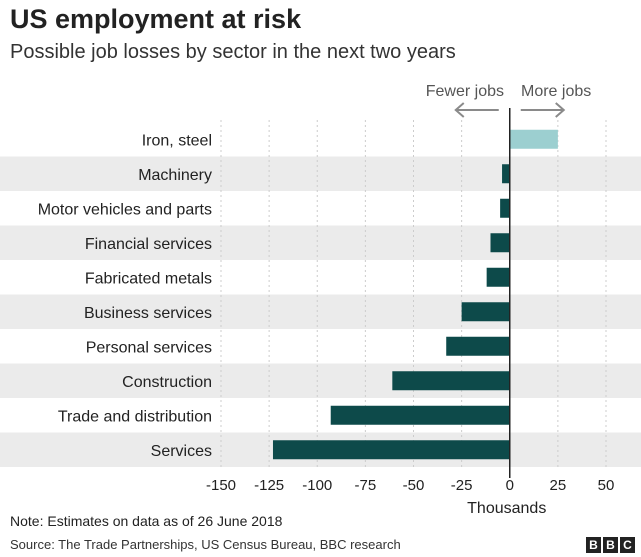 This screenshot has height=557, width=641. I want to click on category-label: Business services, so click(148, 313).